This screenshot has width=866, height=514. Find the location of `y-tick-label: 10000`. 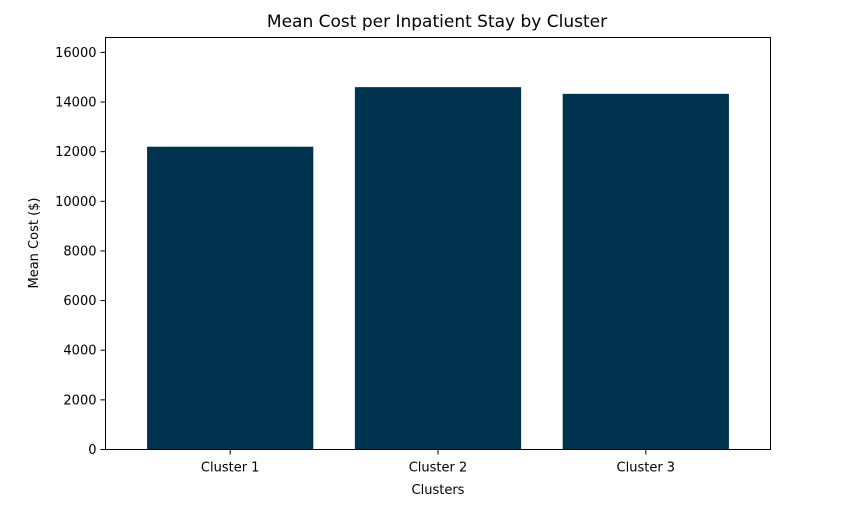

y-tick-label: 10000 is located at coordinates (75, 202).